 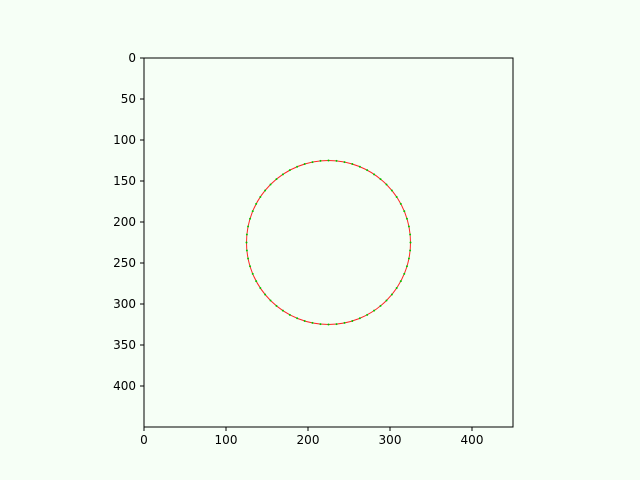 What do you see at coordinates (128, 99) in the screenshot?
I see `y-tick-label: 50` at bounding box center [128, 99].